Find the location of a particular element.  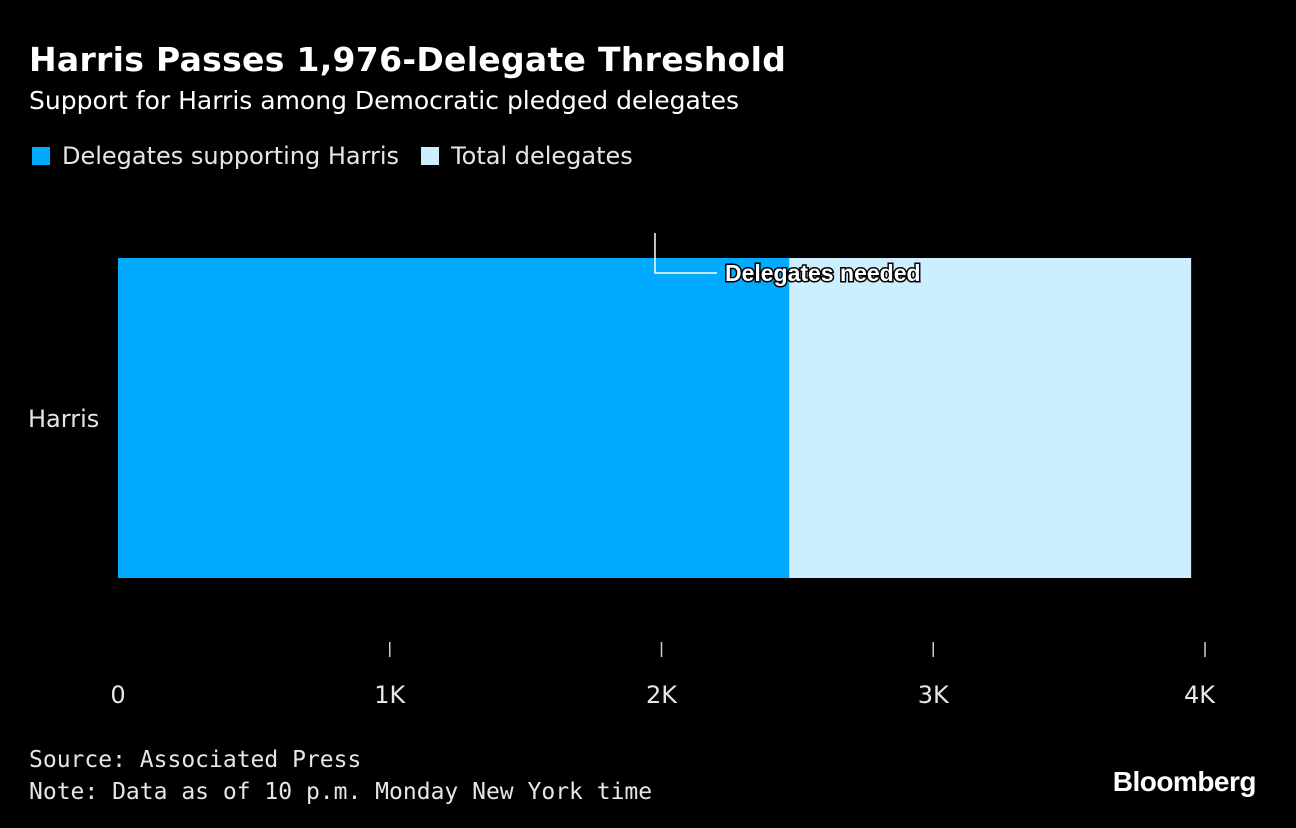

annotation-label-delegates-needed: Delegates needed is located at coordinates (823, 273).